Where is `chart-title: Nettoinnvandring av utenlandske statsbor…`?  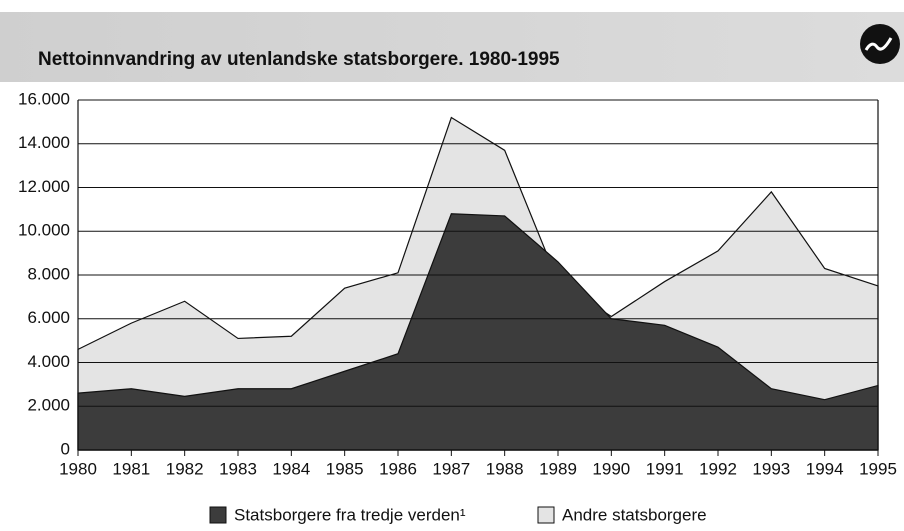 chart-title: Nettoinnvandring av utenlandske statsbor… is located at coordinates (299, 59).